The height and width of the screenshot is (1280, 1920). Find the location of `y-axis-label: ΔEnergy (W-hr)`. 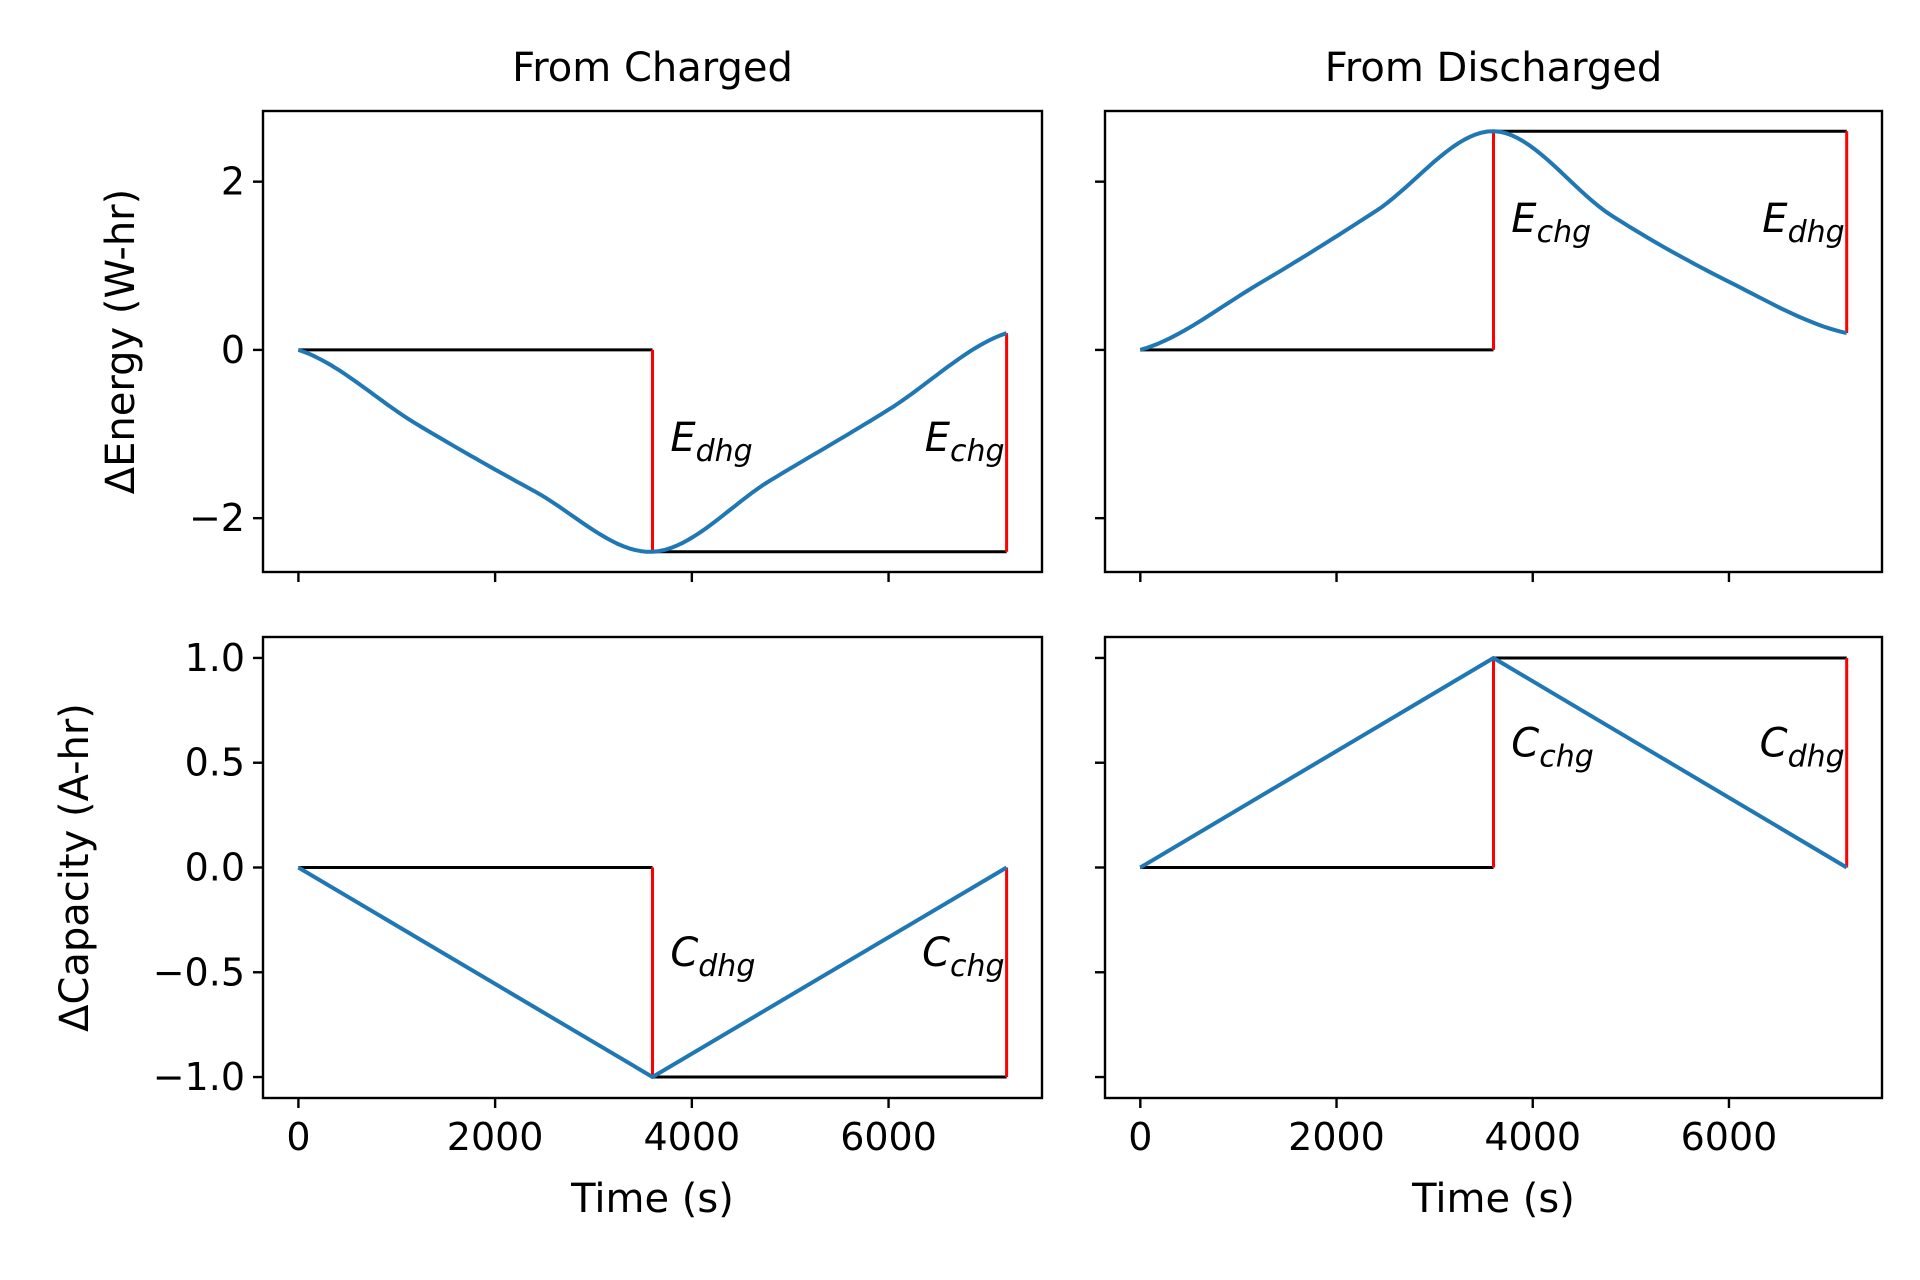

y-axis-label: ΔEnergy (W-hr) is located at coordinates (121, 342).